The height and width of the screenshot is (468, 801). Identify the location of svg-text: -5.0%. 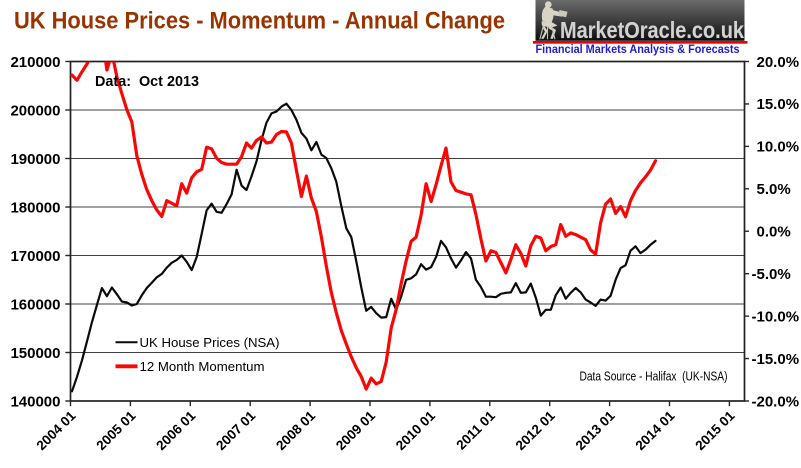
(771, 274).